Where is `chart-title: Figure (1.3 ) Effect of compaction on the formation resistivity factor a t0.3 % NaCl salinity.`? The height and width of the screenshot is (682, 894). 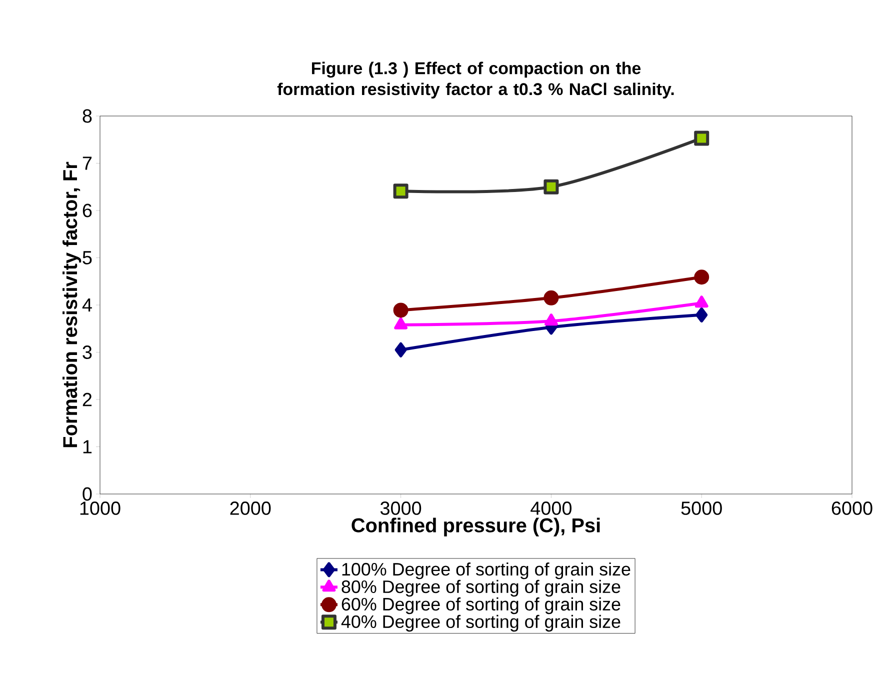
chart-title: Figure (1.3 ) Effect of compaction on the formation resistivity factor a t0.3 % NaCl salinity. is located at coordinates (475, 80).